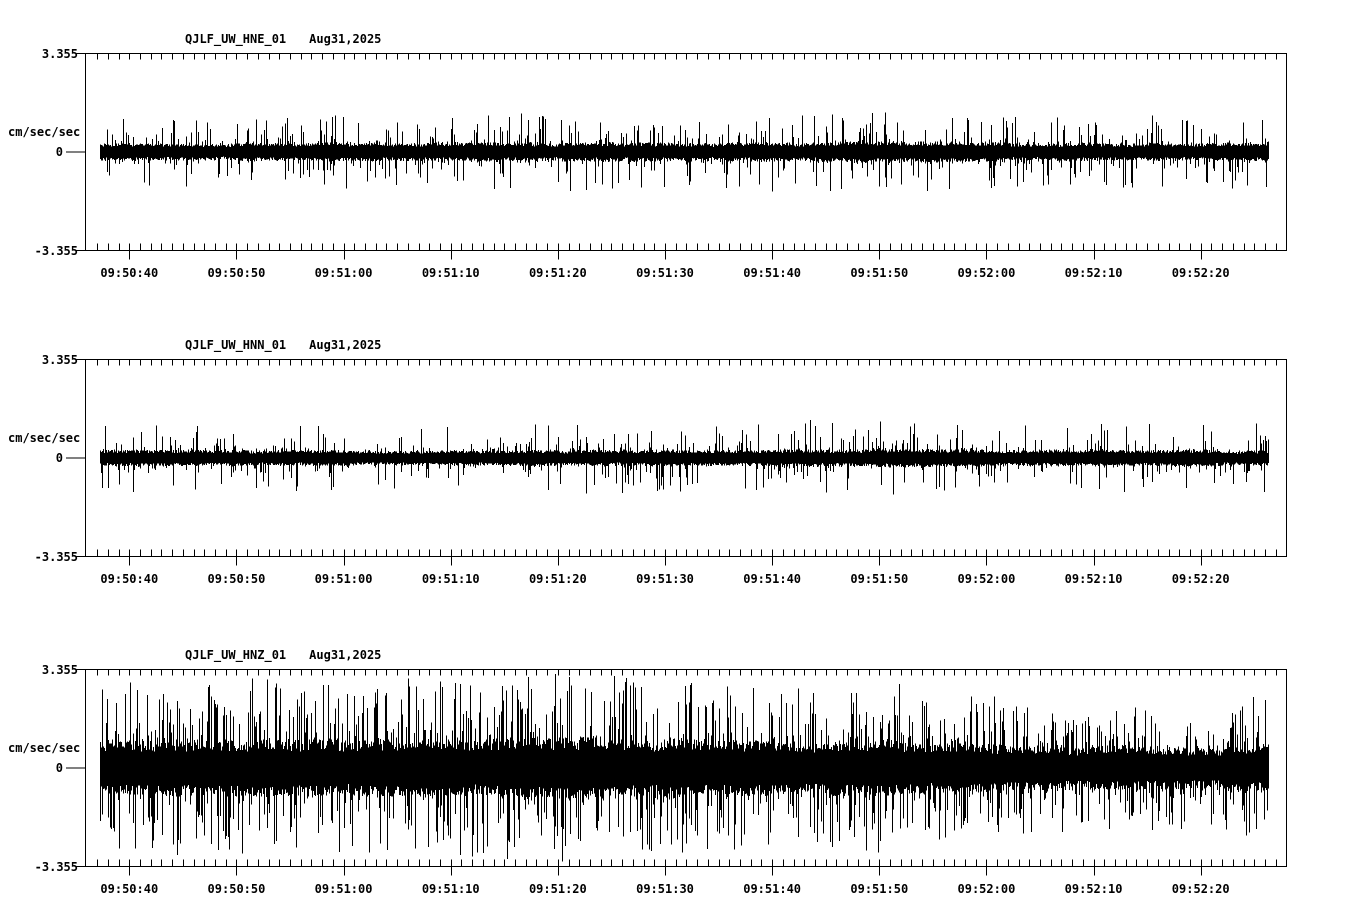 The width and height of the screenshot is (1358, 924). I want to click on waveform-trace-hne, so click(684, 152).